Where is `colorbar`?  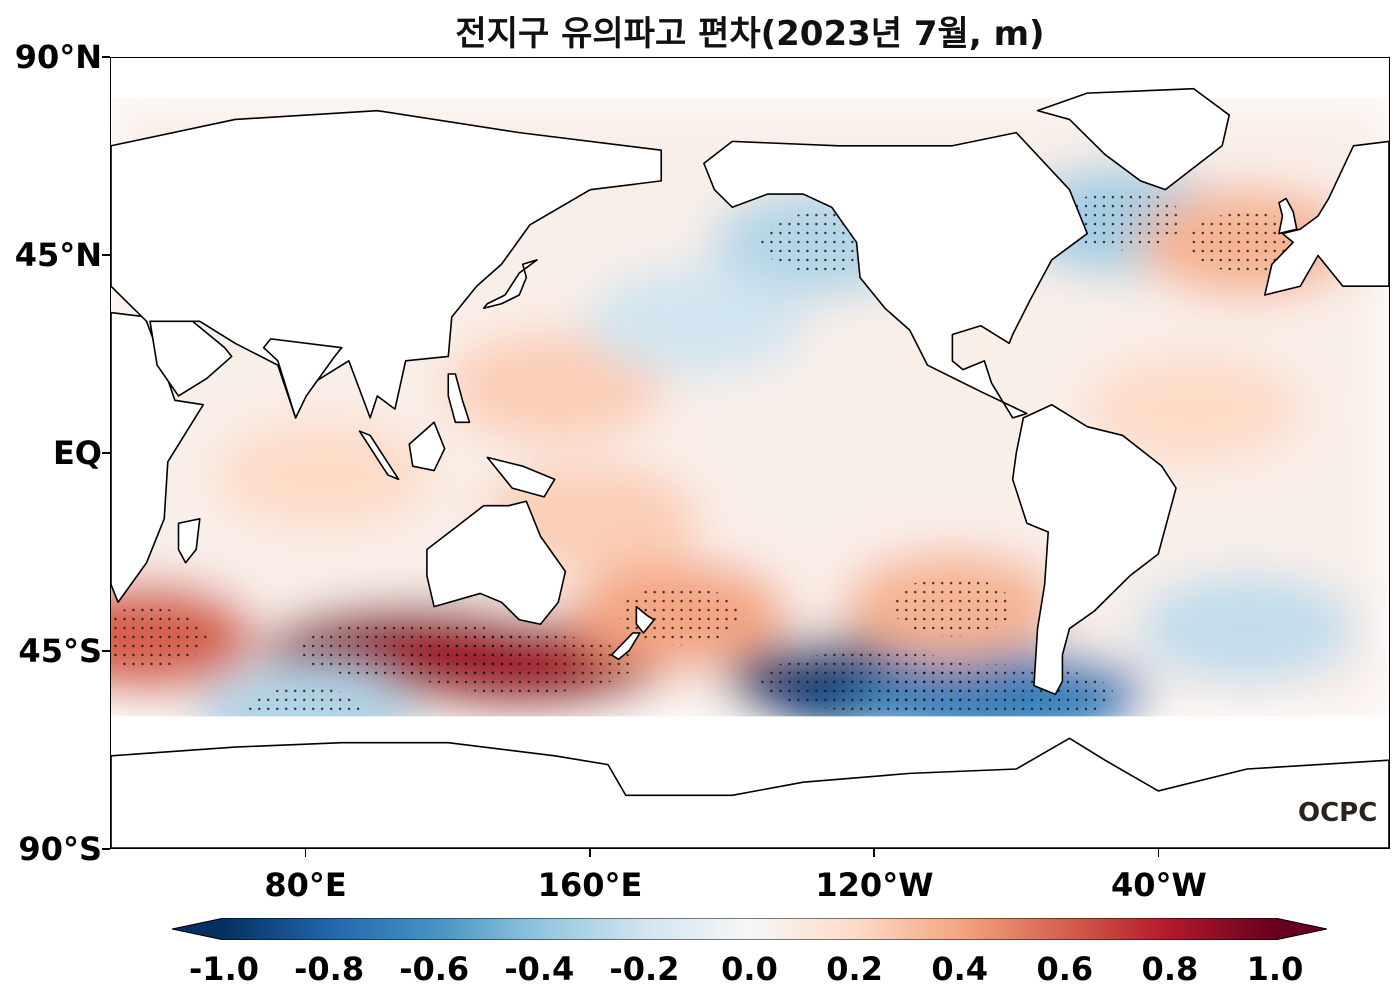 colorbar is located at coordinates (749, 929).